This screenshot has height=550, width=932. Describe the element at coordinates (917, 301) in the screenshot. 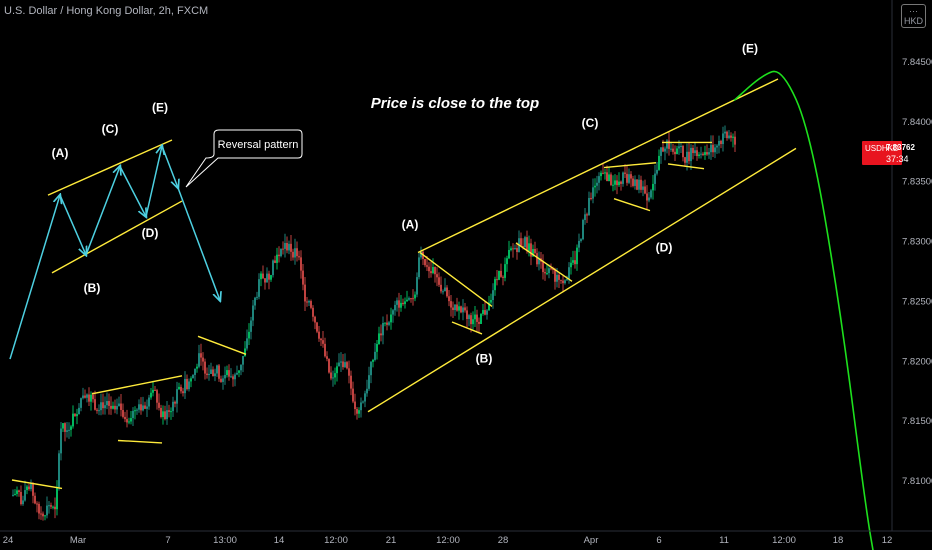

I see `price-tick-label: 7.82500` at that location.